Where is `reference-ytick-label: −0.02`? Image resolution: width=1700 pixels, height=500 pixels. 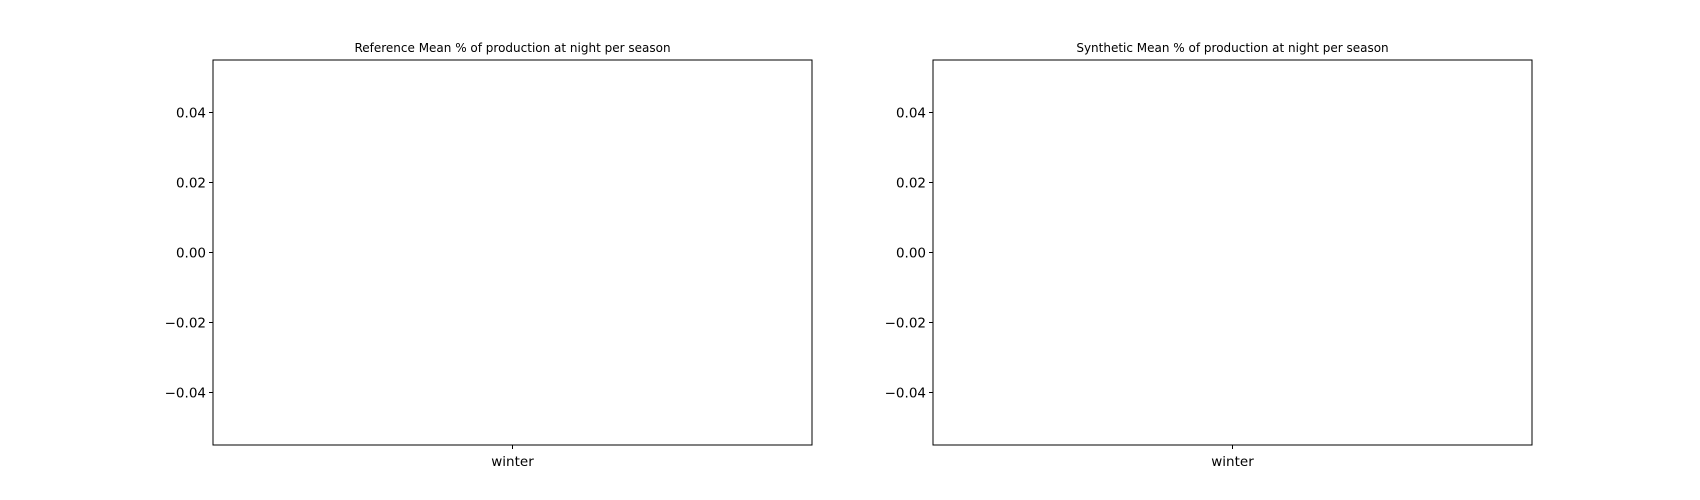 reference-ytick-label: −0.02 is located at coordinates (185, 324).